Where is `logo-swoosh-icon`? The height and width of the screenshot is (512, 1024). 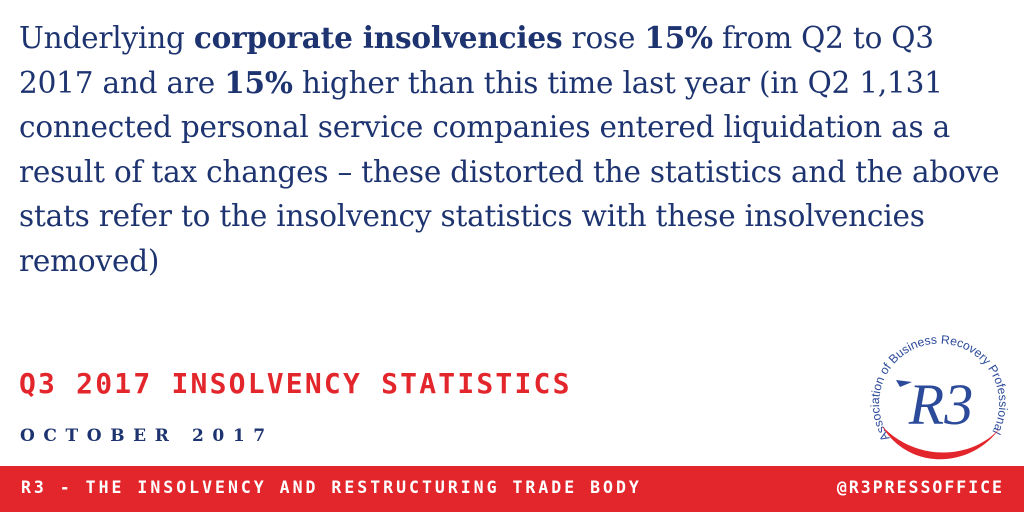
logo-swoosh-icon is located at coordinates (941, 443).